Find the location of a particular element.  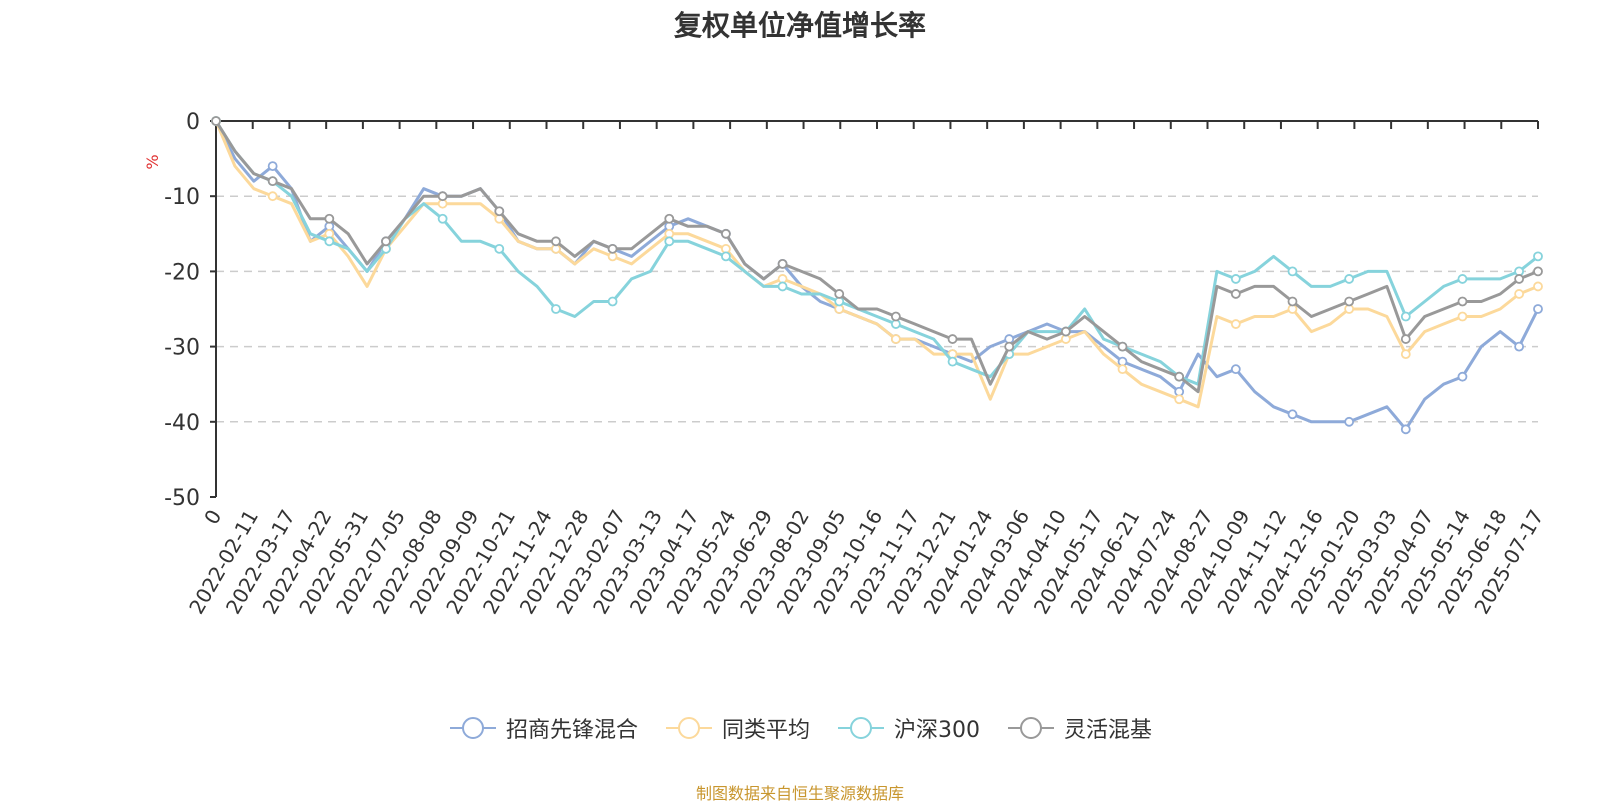

chart-title: 复权单位净值增长率 is located at coordinates (799, 25).